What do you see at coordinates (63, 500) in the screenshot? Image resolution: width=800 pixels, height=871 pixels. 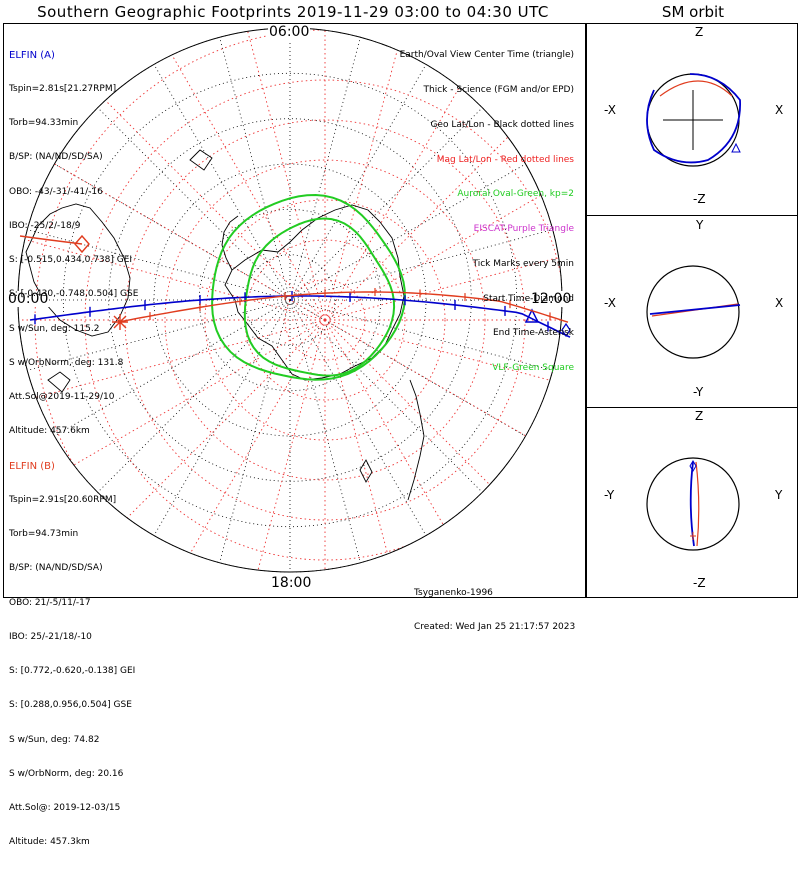 I see `elfin-b-line: Tspin=2.91s[20.60RPM]` at bounding box center [63, 500].